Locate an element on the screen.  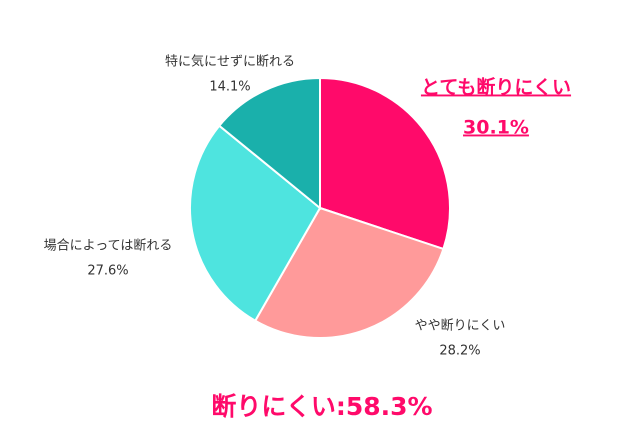
slice-label: とても断りにくい is located at coordinates (496, 87).